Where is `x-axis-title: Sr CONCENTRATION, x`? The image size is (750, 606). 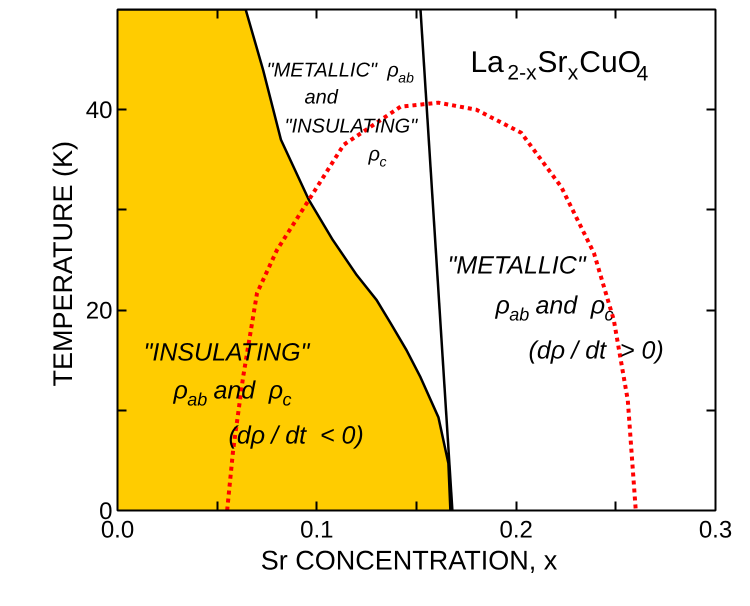 x-axis-title: Sr CONCENTRATION, x is located at coordinates (409, 561).